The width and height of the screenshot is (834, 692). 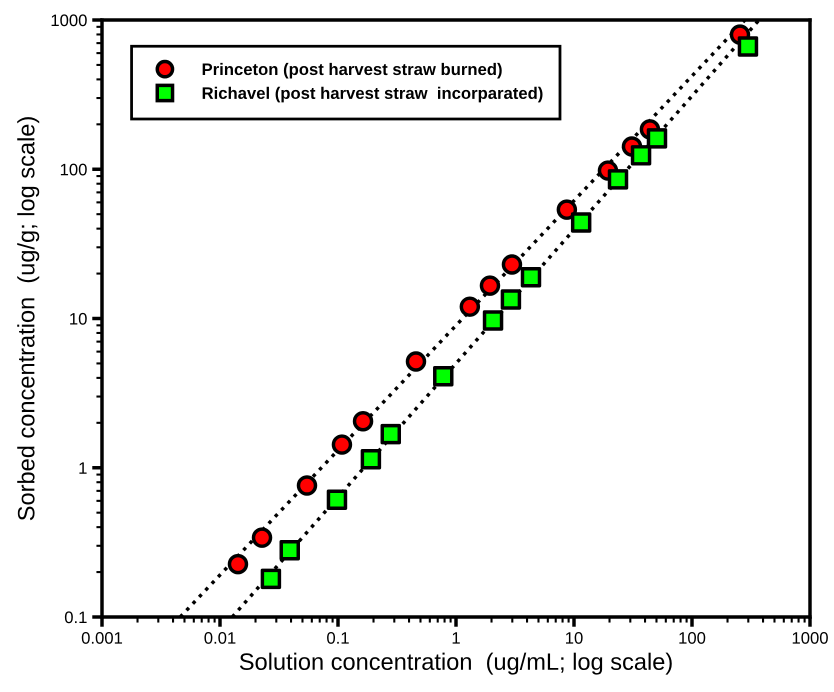 What do you see at coordinates (75, 617) in the screenshot?
I see `y-tick-label: 0.1` at bounding box center [75, 617].